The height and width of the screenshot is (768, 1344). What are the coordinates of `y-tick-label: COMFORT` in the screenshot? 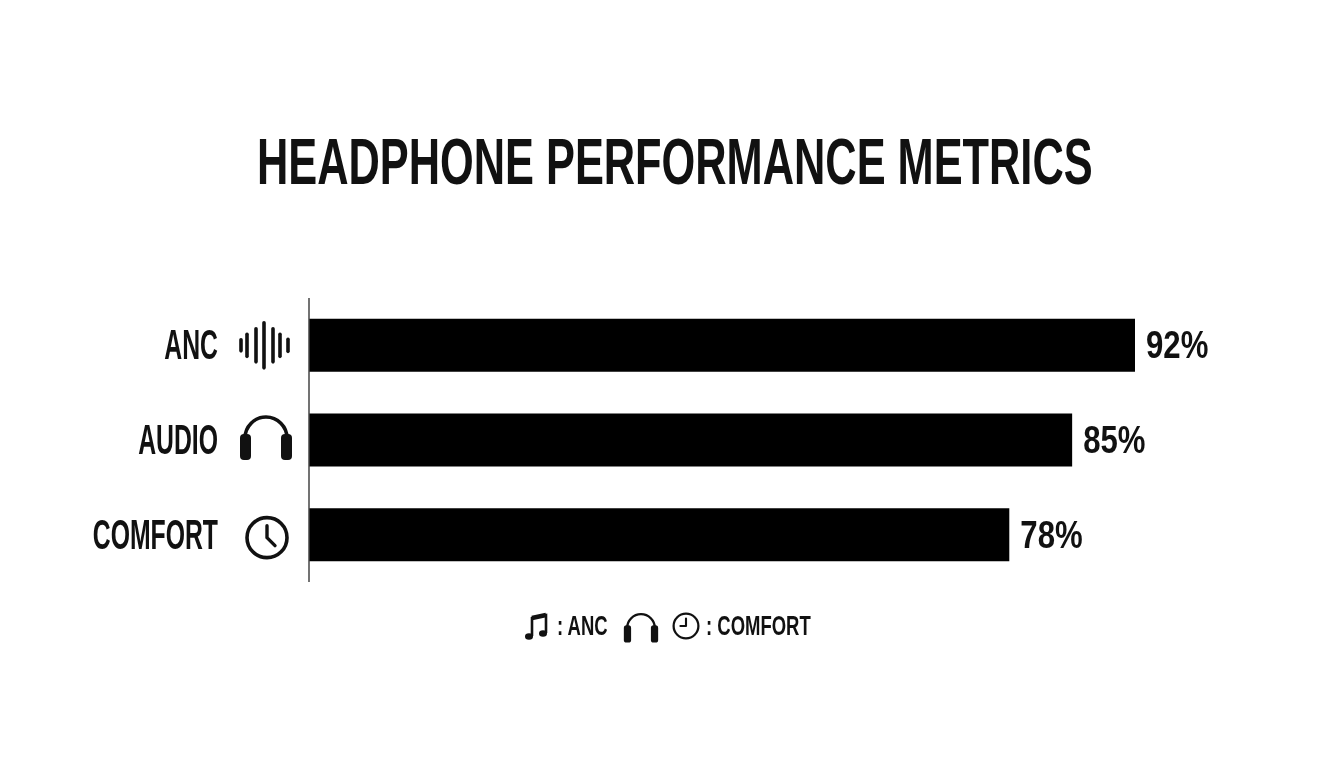 It's located at (155, 534).